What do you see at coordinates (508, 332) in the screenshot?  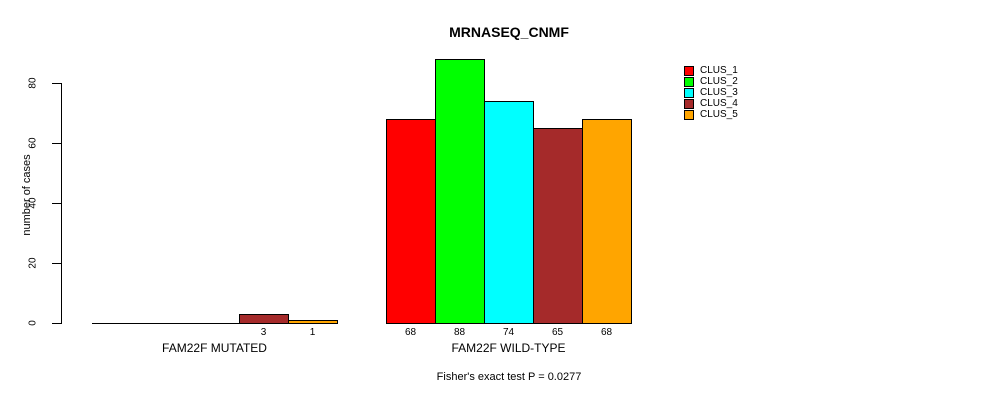 I see `bar-value-label: 74` at bounding box center [508, 332].